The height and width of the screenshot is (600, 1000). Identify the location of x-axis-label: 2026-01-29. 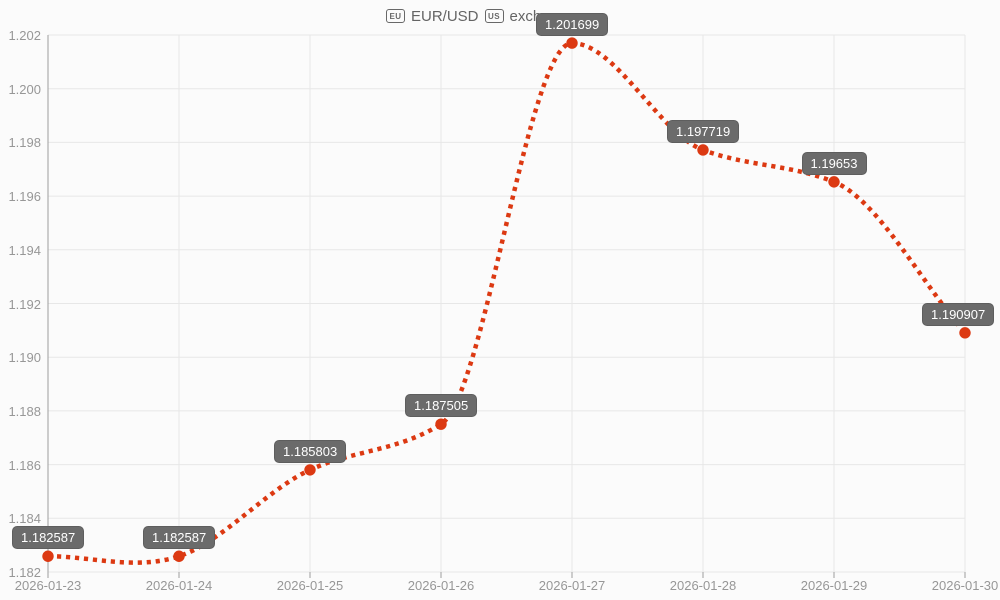
(834, 585).